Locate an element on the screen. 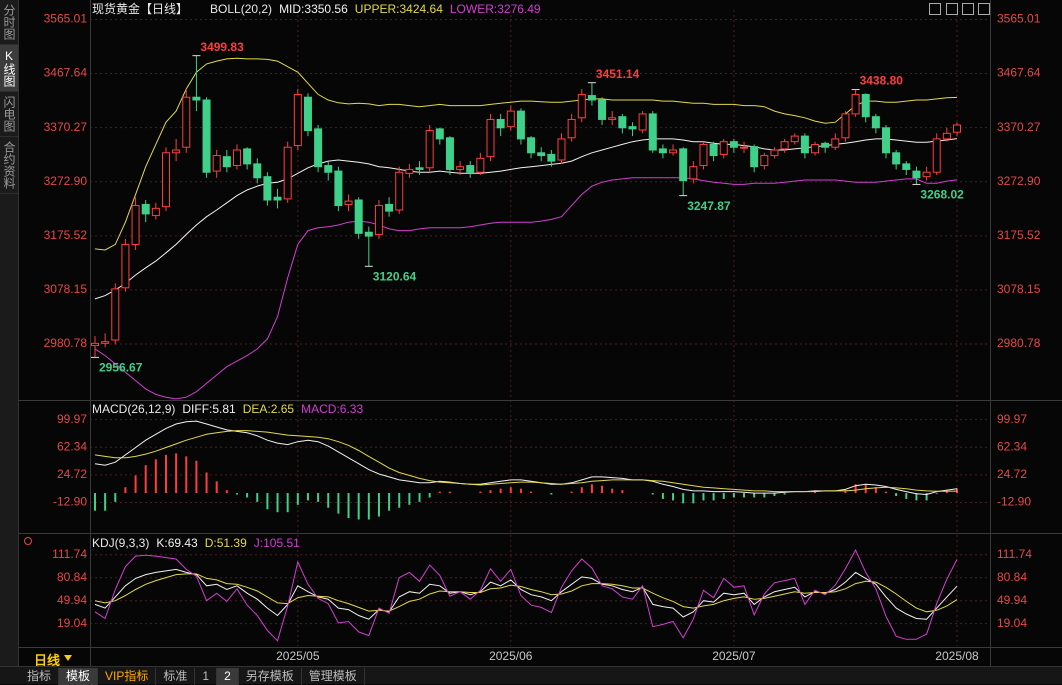  price-annotation: 3120.64 is located at coordinates (395, 276).